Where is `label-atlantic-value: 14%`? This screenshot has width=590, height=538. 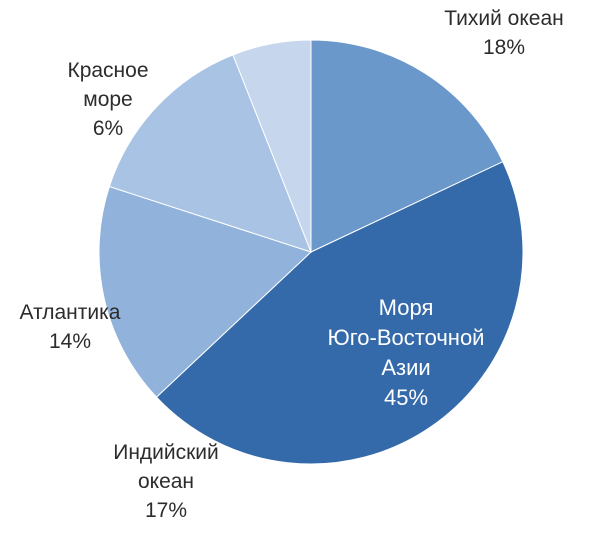
label-atlantic-value: 14% is located at coordinates (70, 341).